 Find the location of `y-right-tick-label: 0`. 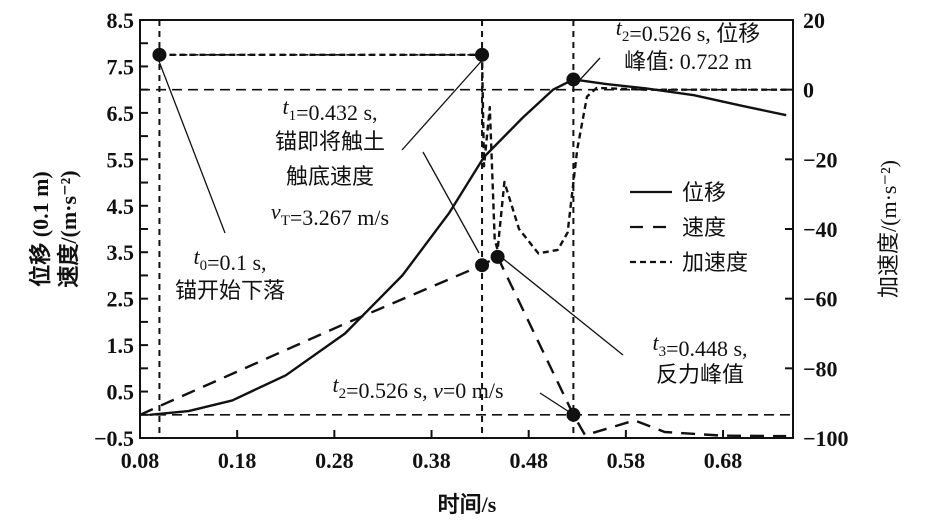

y-right-tick-label: 0 is located at coordinates (808, 90).